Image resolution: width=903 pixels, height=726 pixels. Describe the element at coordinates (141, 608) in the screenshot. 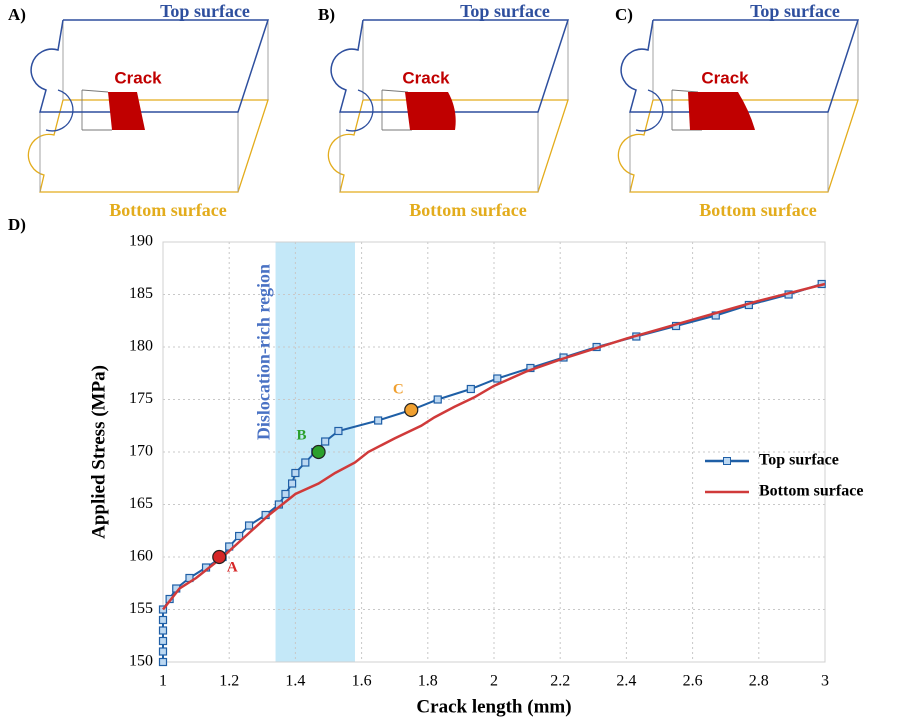

I see `y-tick-label: 155` at that location.